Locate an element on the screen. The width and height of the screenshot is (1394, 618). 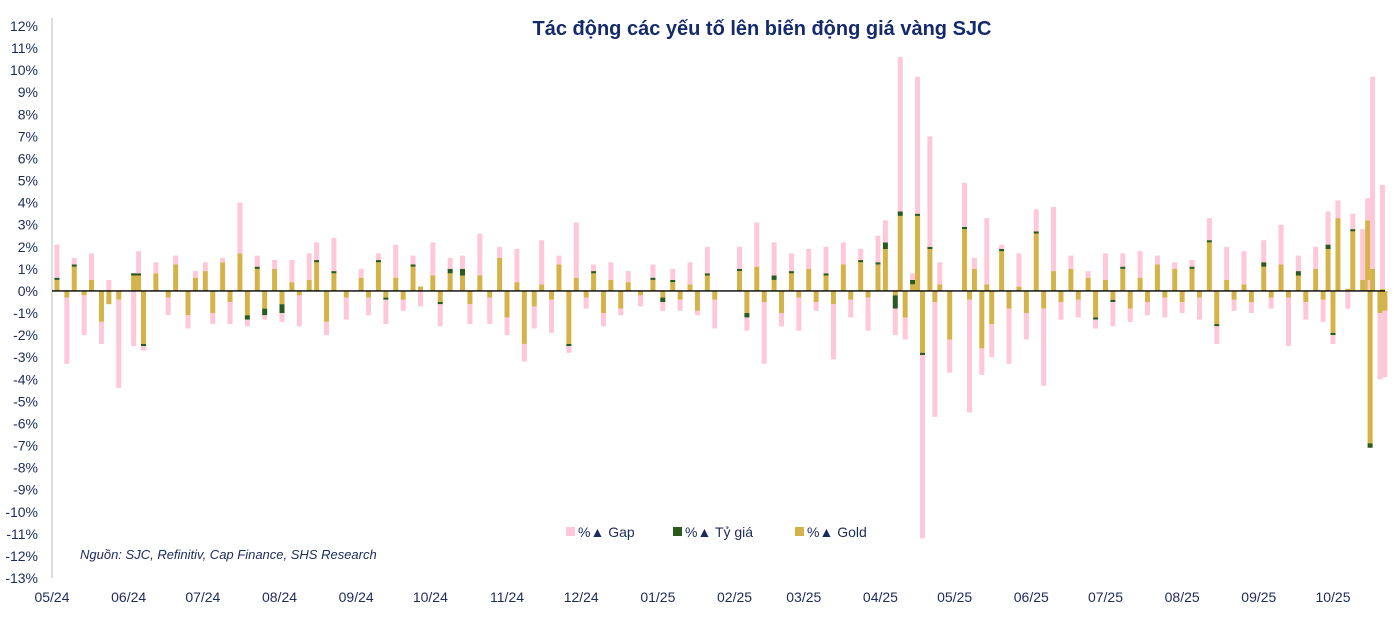
y-tick-label: 7% is located at coordinates (28, 136).